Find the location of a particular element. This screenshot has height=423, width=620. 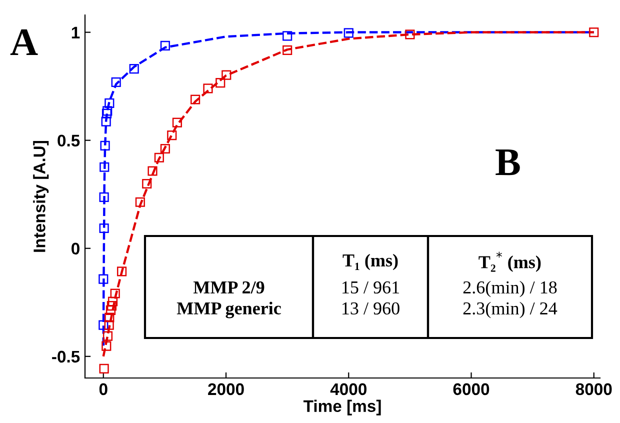

x-tick-label: 6000 is located at coordinates (471, 389).